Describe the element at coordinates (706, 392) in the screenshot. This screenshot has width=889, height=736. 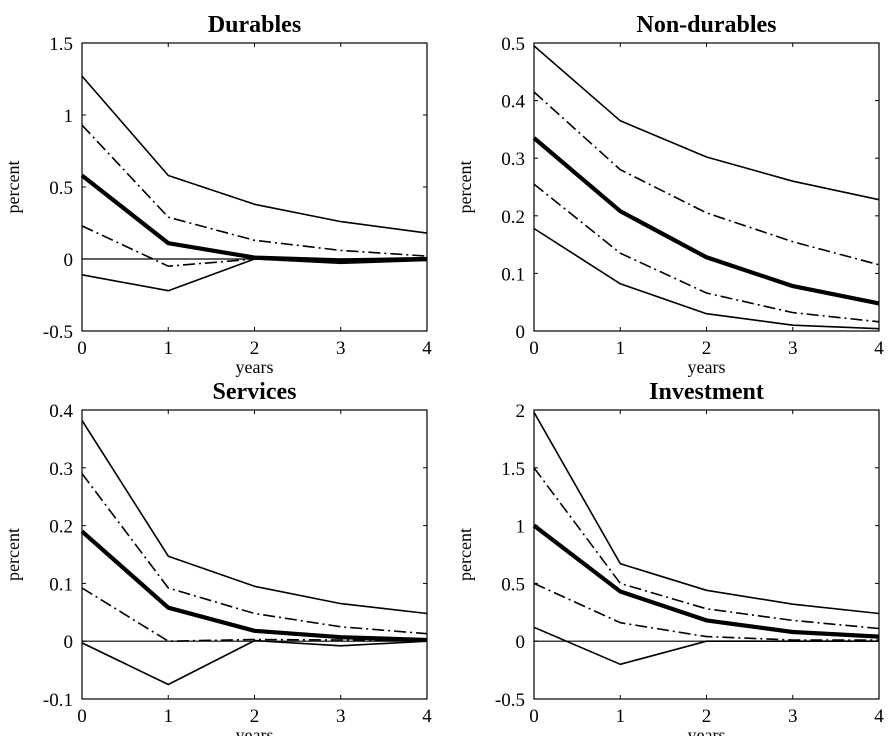
I see `chart-title: Investment` at that location.